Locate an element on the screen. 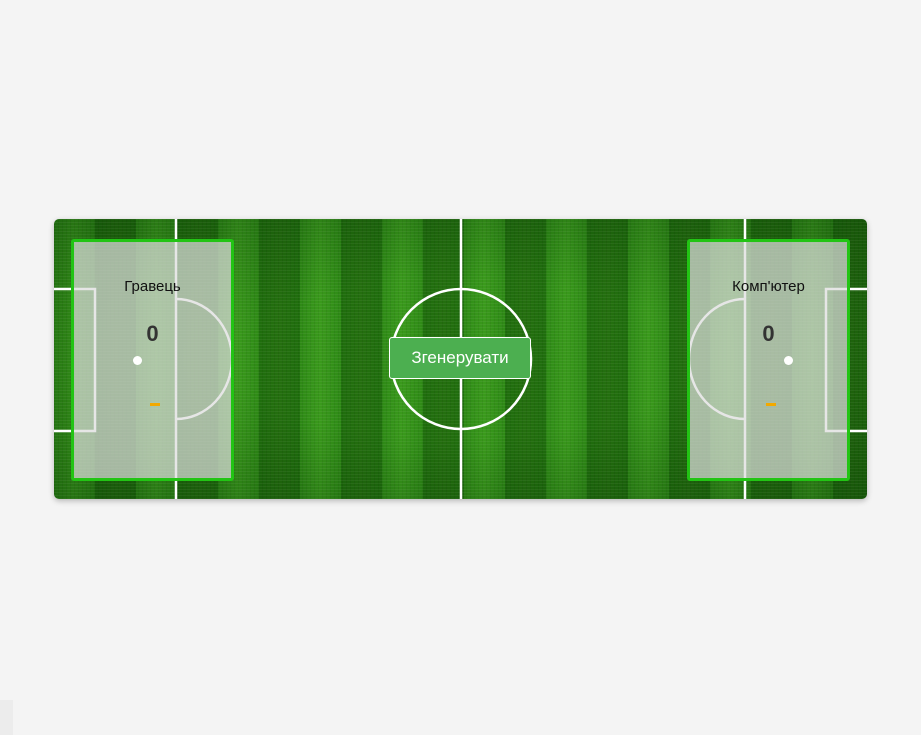 This screenshot has height=735, width=921. player-score: 0 is located at coordinates (152, 333).